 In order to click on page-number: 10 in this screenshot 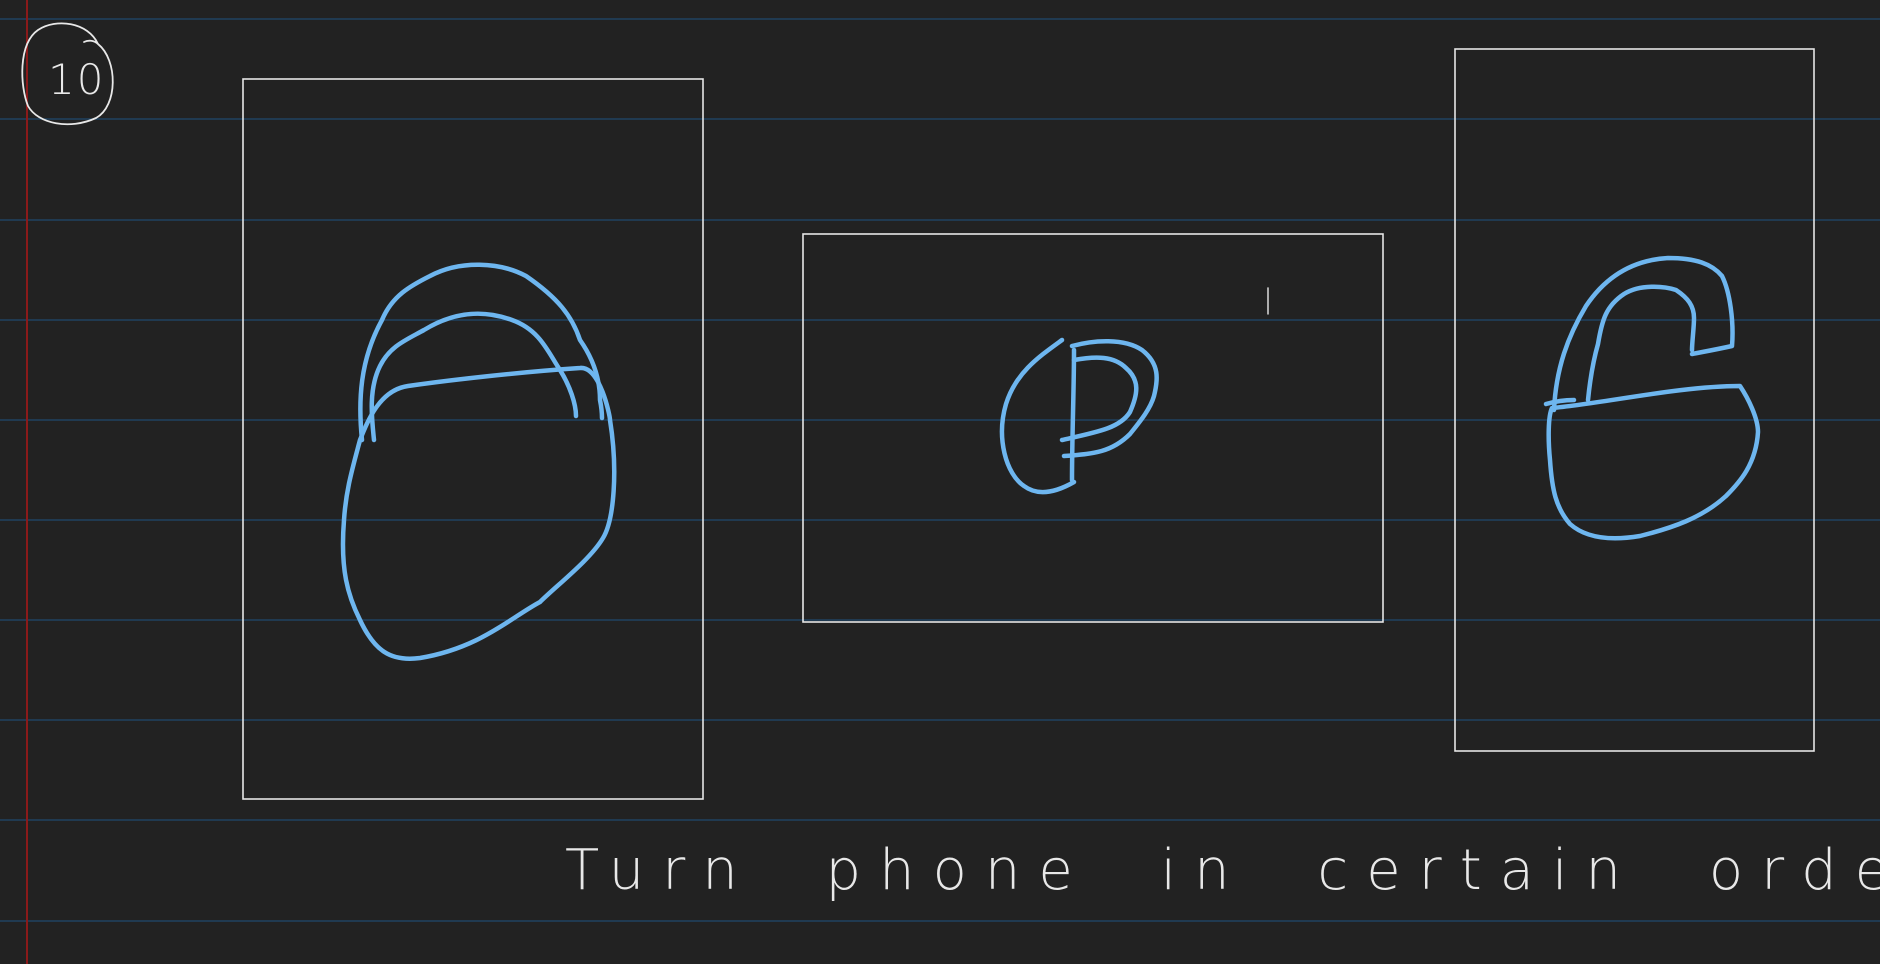, I will do `click(77, 79)`.